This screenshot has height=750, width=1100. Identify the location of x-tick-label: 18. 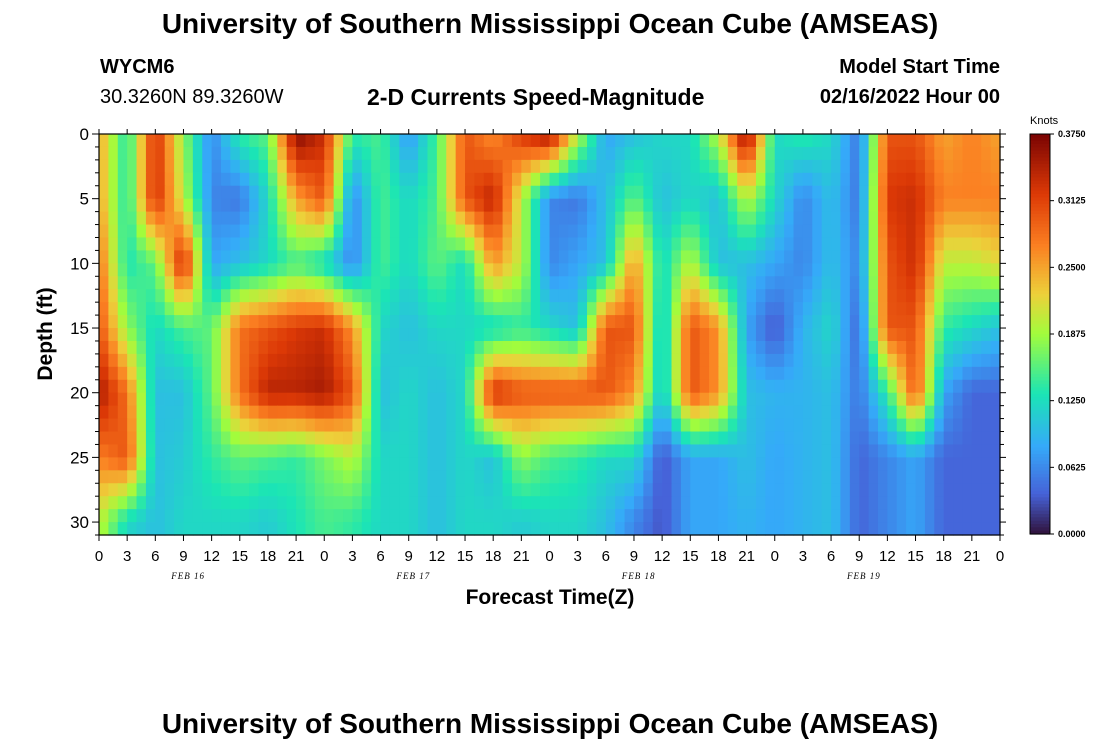
(718, 556).